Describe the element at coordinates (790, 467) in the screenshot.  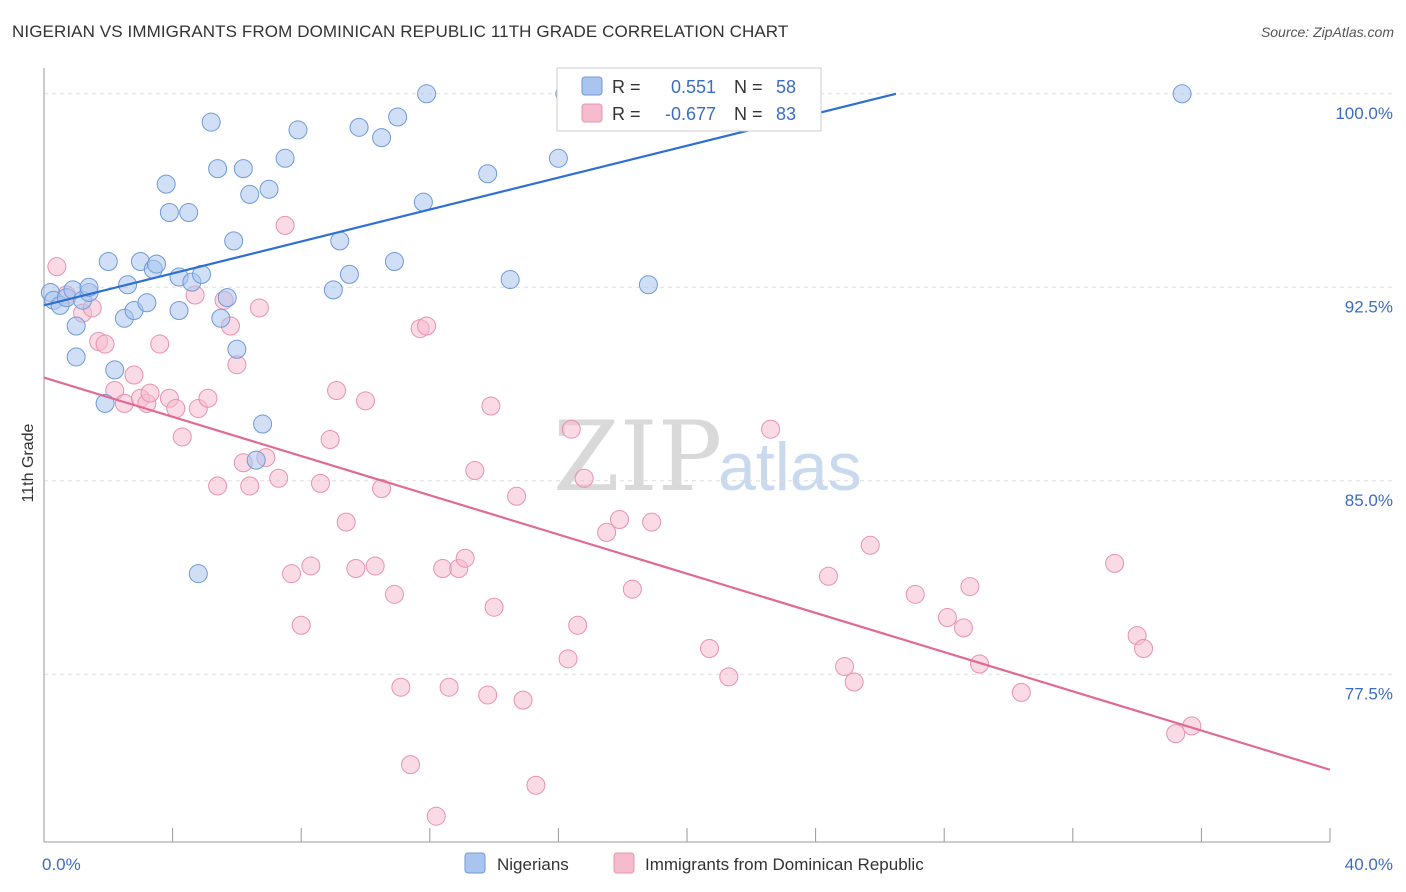
I see `watermark-atlas: atlas` at that location.